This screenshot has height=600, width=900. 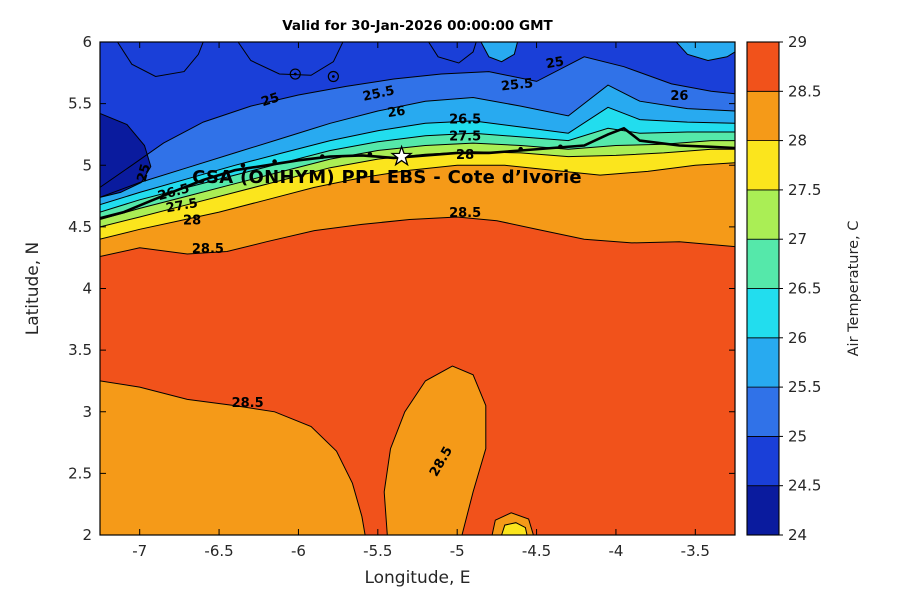 What do you see at coordinates (804, 289) in the screenshot?
I see `colorbar-tick-label: 26.5` at bounding box center [804, 289].